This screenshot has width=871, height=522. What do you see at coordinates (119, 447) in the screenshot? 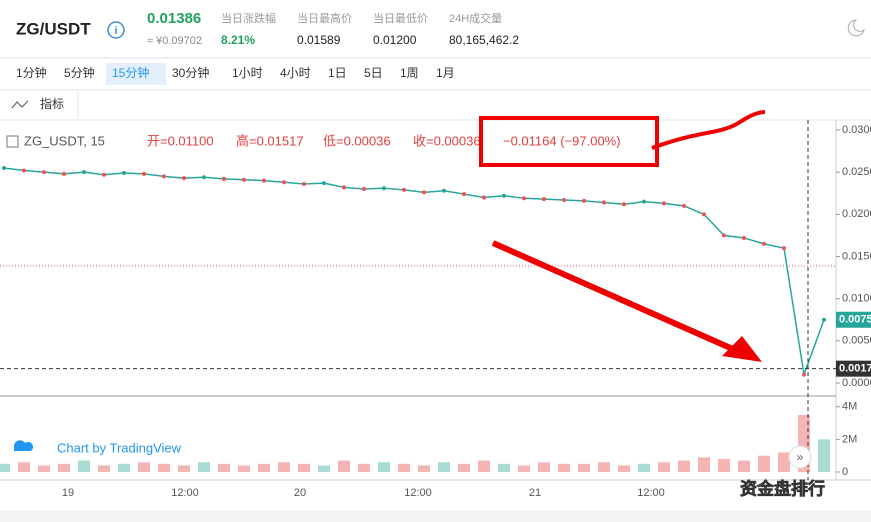
I see `branding: Chart by TradingView` at bounding box center [119, 447].